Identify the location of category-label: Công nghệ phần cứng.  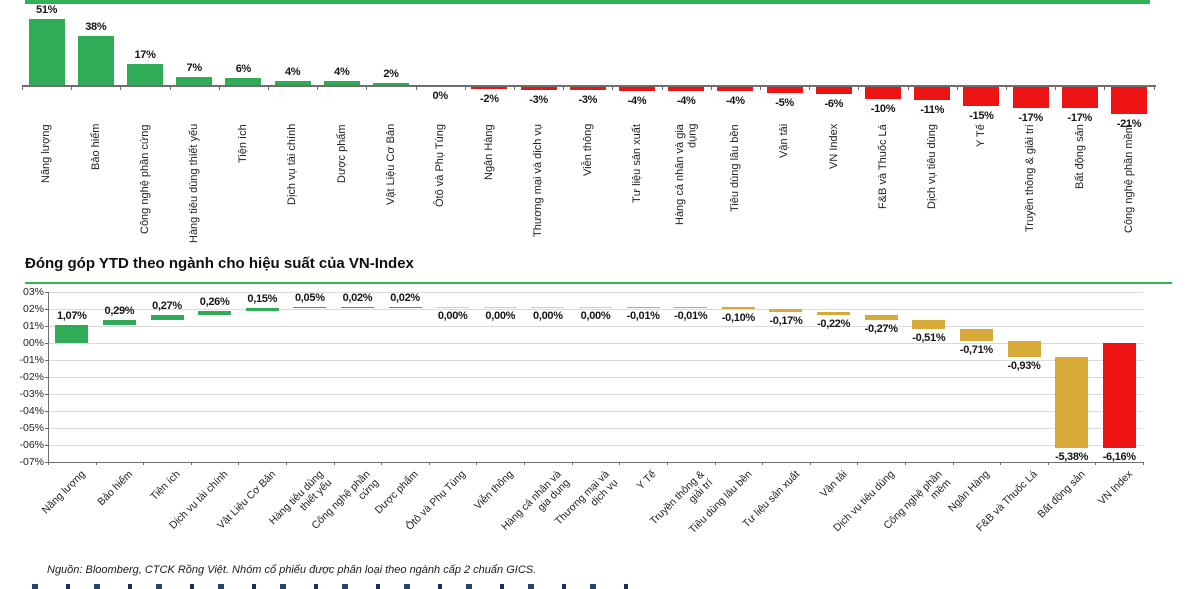
(144, 179).